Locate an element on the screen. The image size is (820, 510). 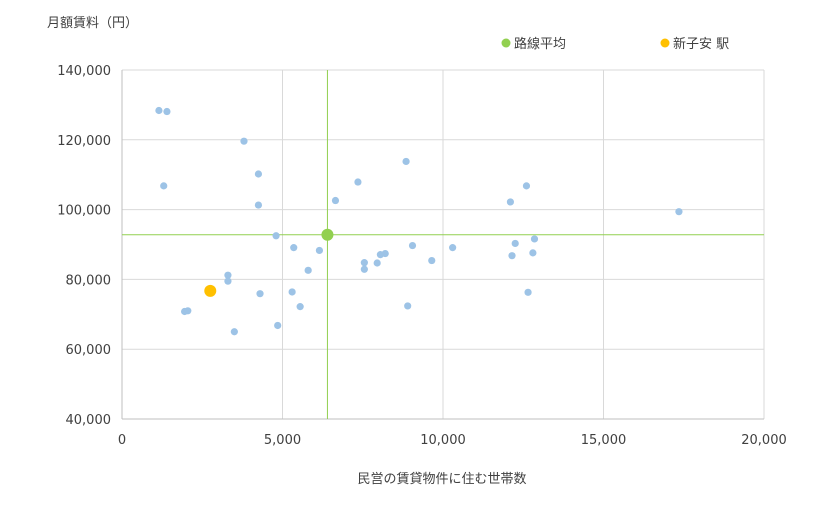
legend-average-marker is located at coordinates (506, 43).